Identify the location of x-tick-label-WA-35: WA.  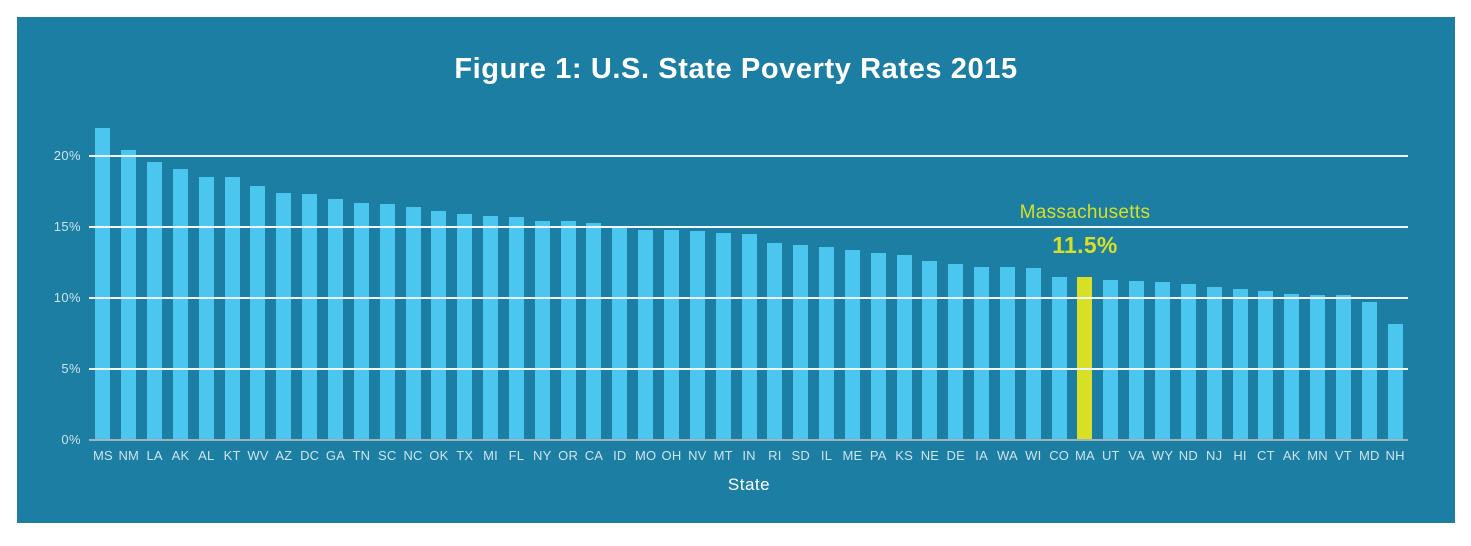
(1007, 455).